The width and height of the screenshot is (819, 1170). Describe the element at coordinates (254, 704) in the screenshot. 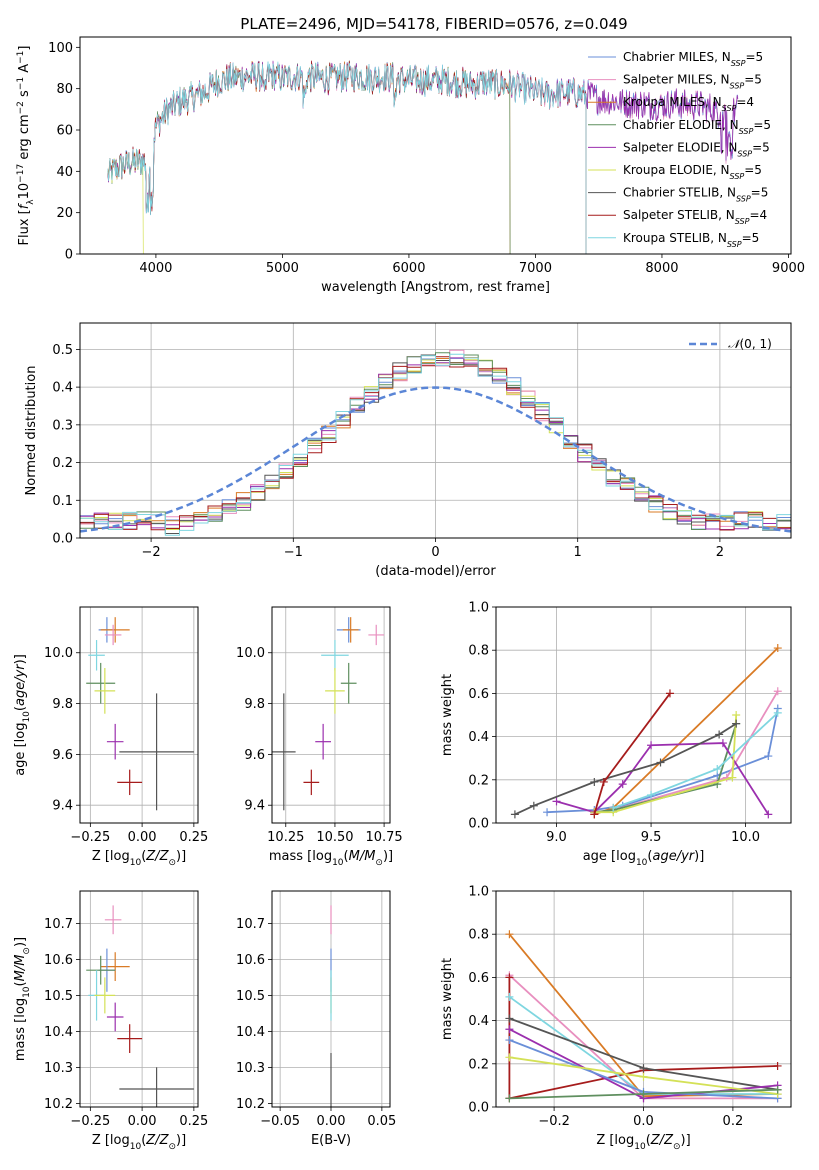

I see `y-tick-label: 9.8` at that location.